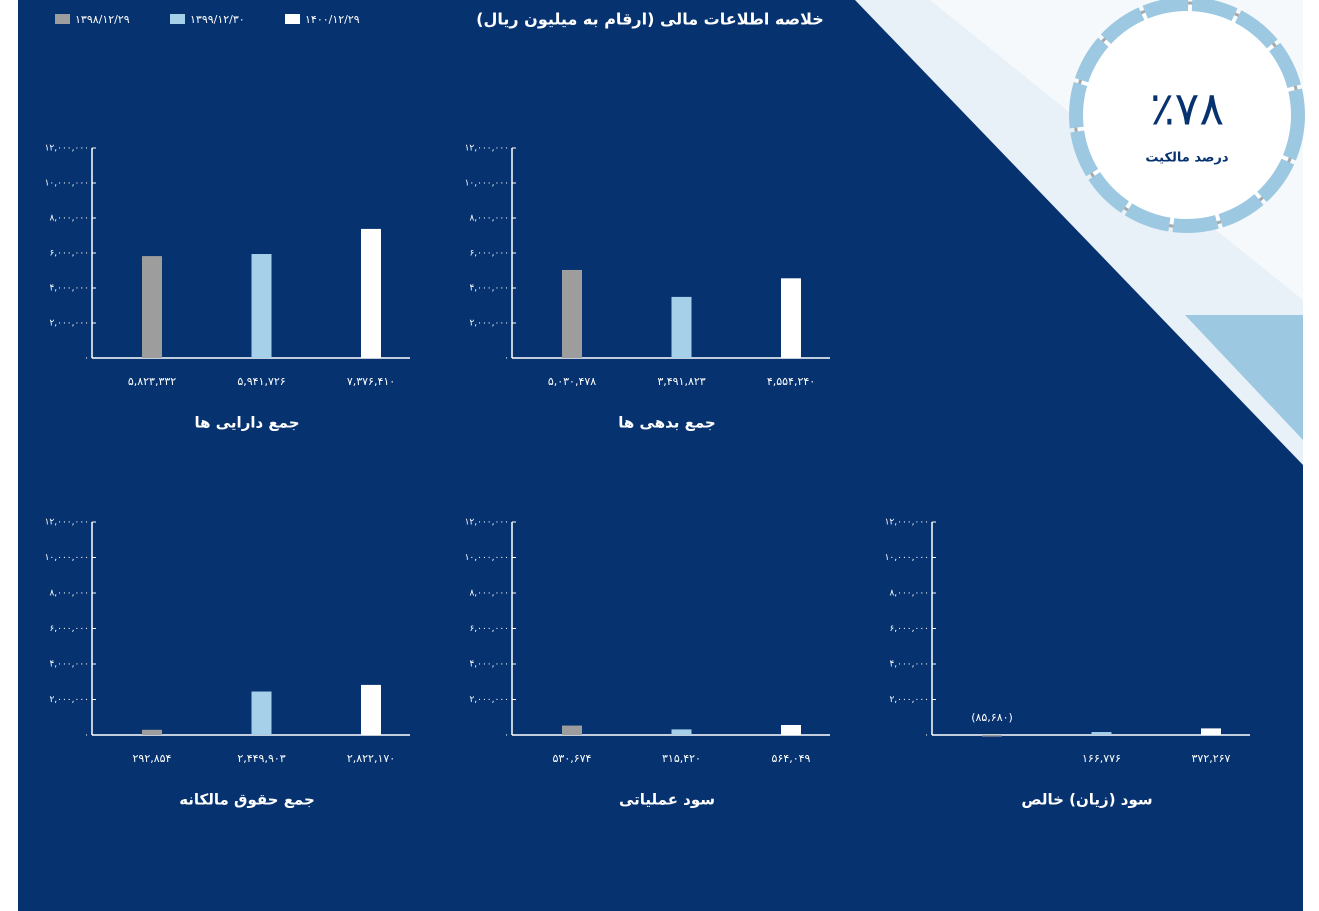 The height and width of the screenshot is (911, 1319). Describe the element at coordinates (371, 758) in the screenshot. I see `value-label: ۲,۸۲۲,۱۷۰` at that location.